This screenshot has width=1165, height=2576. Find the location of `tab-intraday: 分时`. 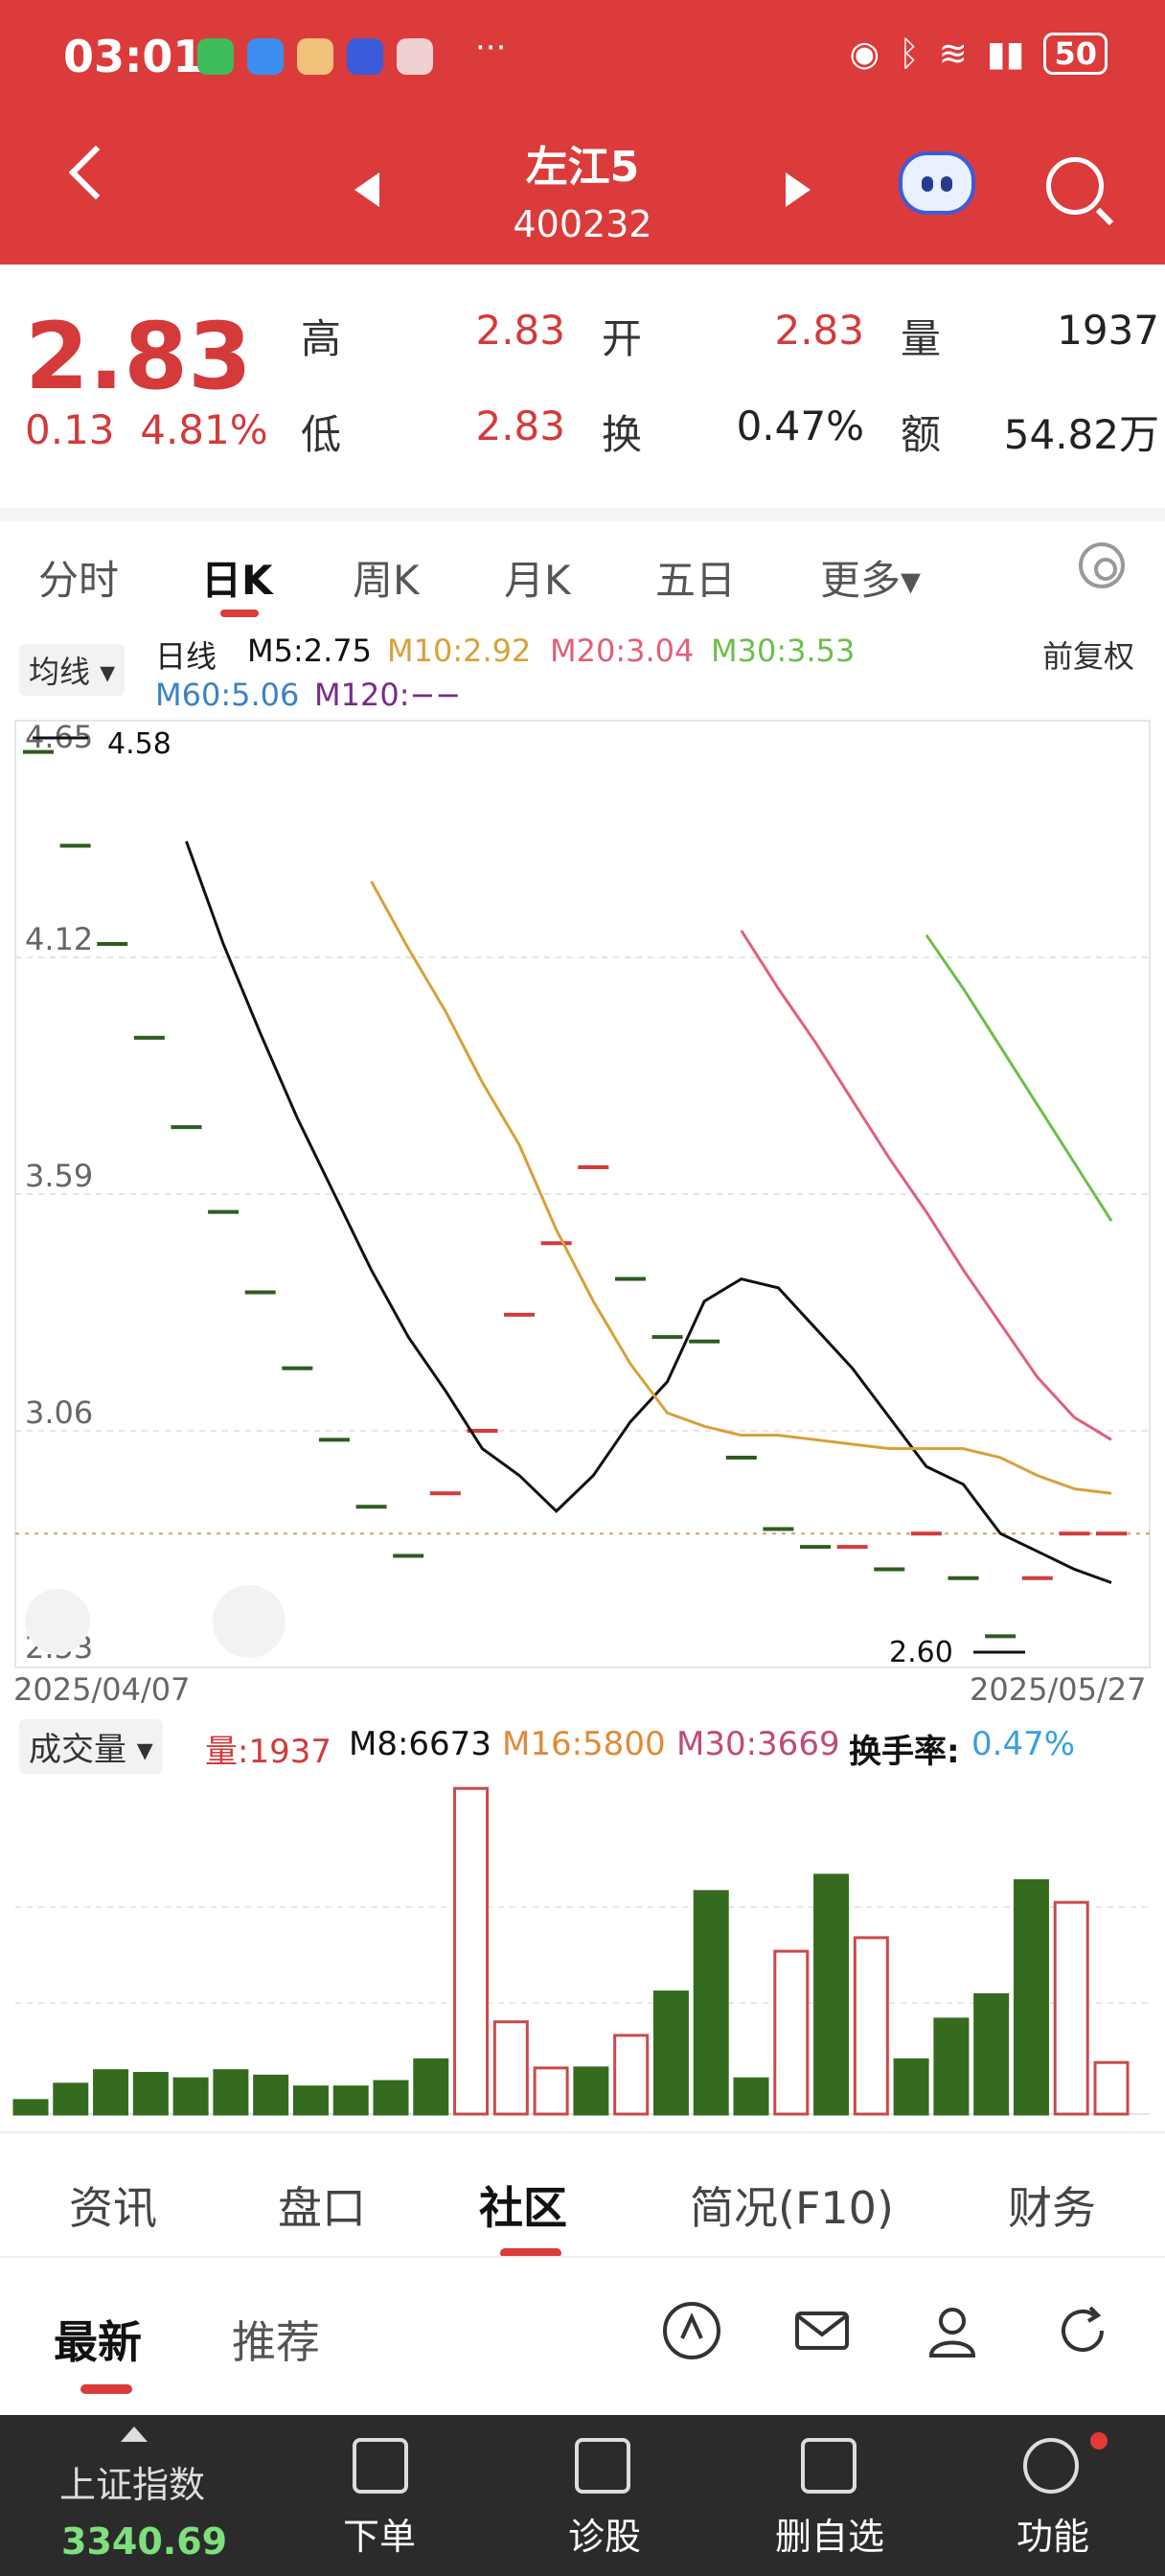

tab-intraday: 分时 is located at coordinates (79, 580).